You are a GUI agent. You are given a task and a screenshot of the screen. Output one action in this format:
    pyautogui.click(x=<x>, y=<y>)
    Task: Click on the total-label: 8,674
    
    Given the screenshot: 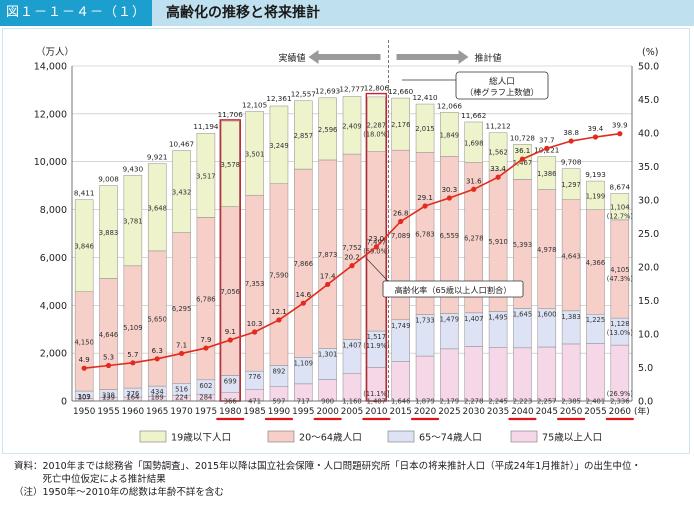 What is the action you would take?
    pyautogui.click(x=620, y=186)
    